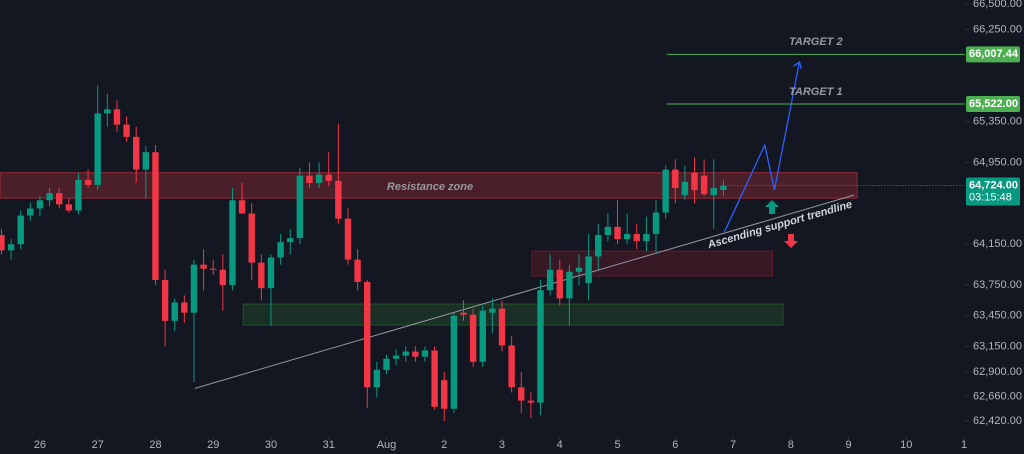 This screenshot has height=454, width=1024. What do you see at coordinates (997, 29) in the screenshot?
I see `y-tick-label: 66,250.00` at bounding box center [997, 29].